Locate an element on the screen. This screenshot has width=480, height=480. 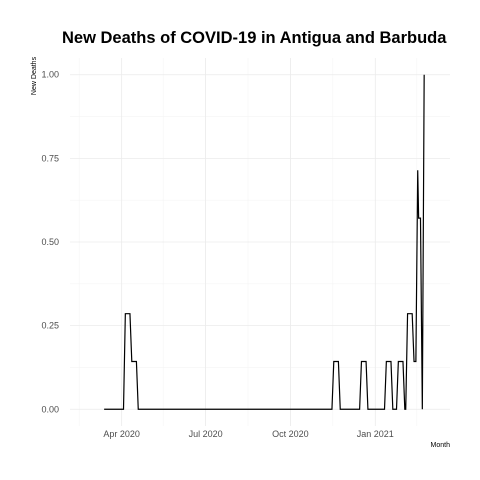
y-tick-label: 0.50 is located at coordinates (50, 242).